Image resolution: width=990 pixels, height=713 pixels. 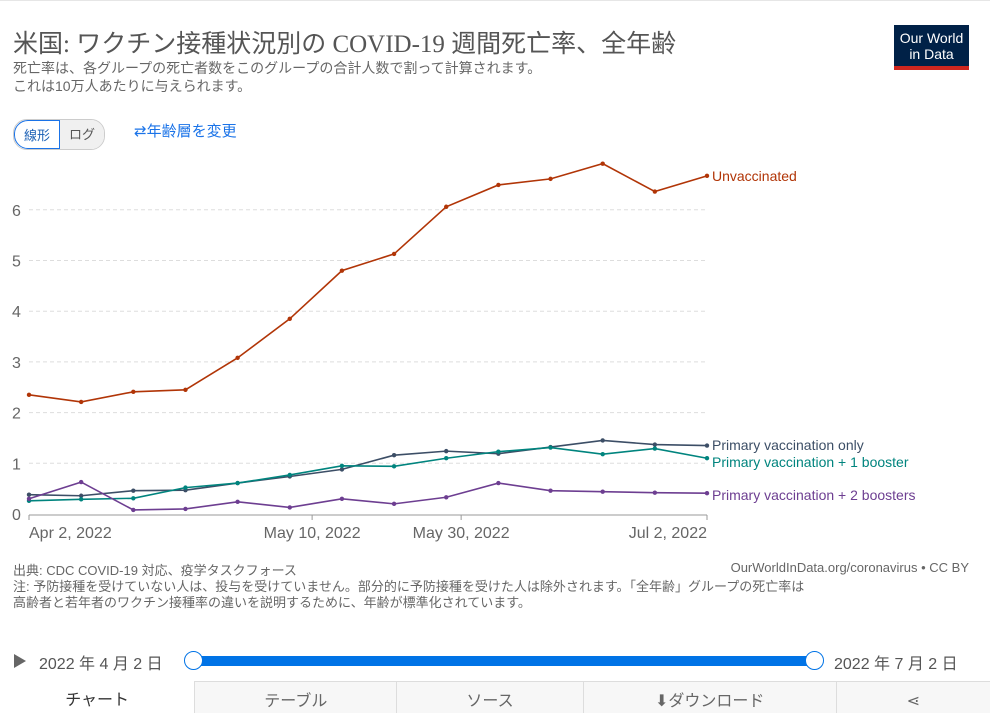 I want to click on linear-scale-button: 線形, so click(x=37, y=134).